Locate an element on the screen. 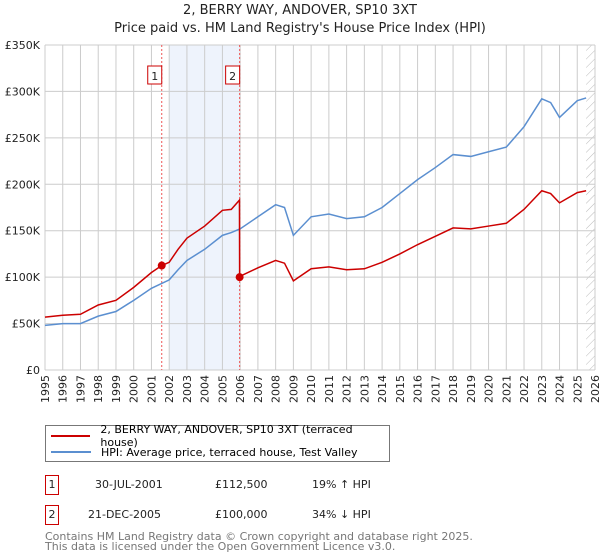  sale-marker-label: 2 is located at coordinates (232, 76).